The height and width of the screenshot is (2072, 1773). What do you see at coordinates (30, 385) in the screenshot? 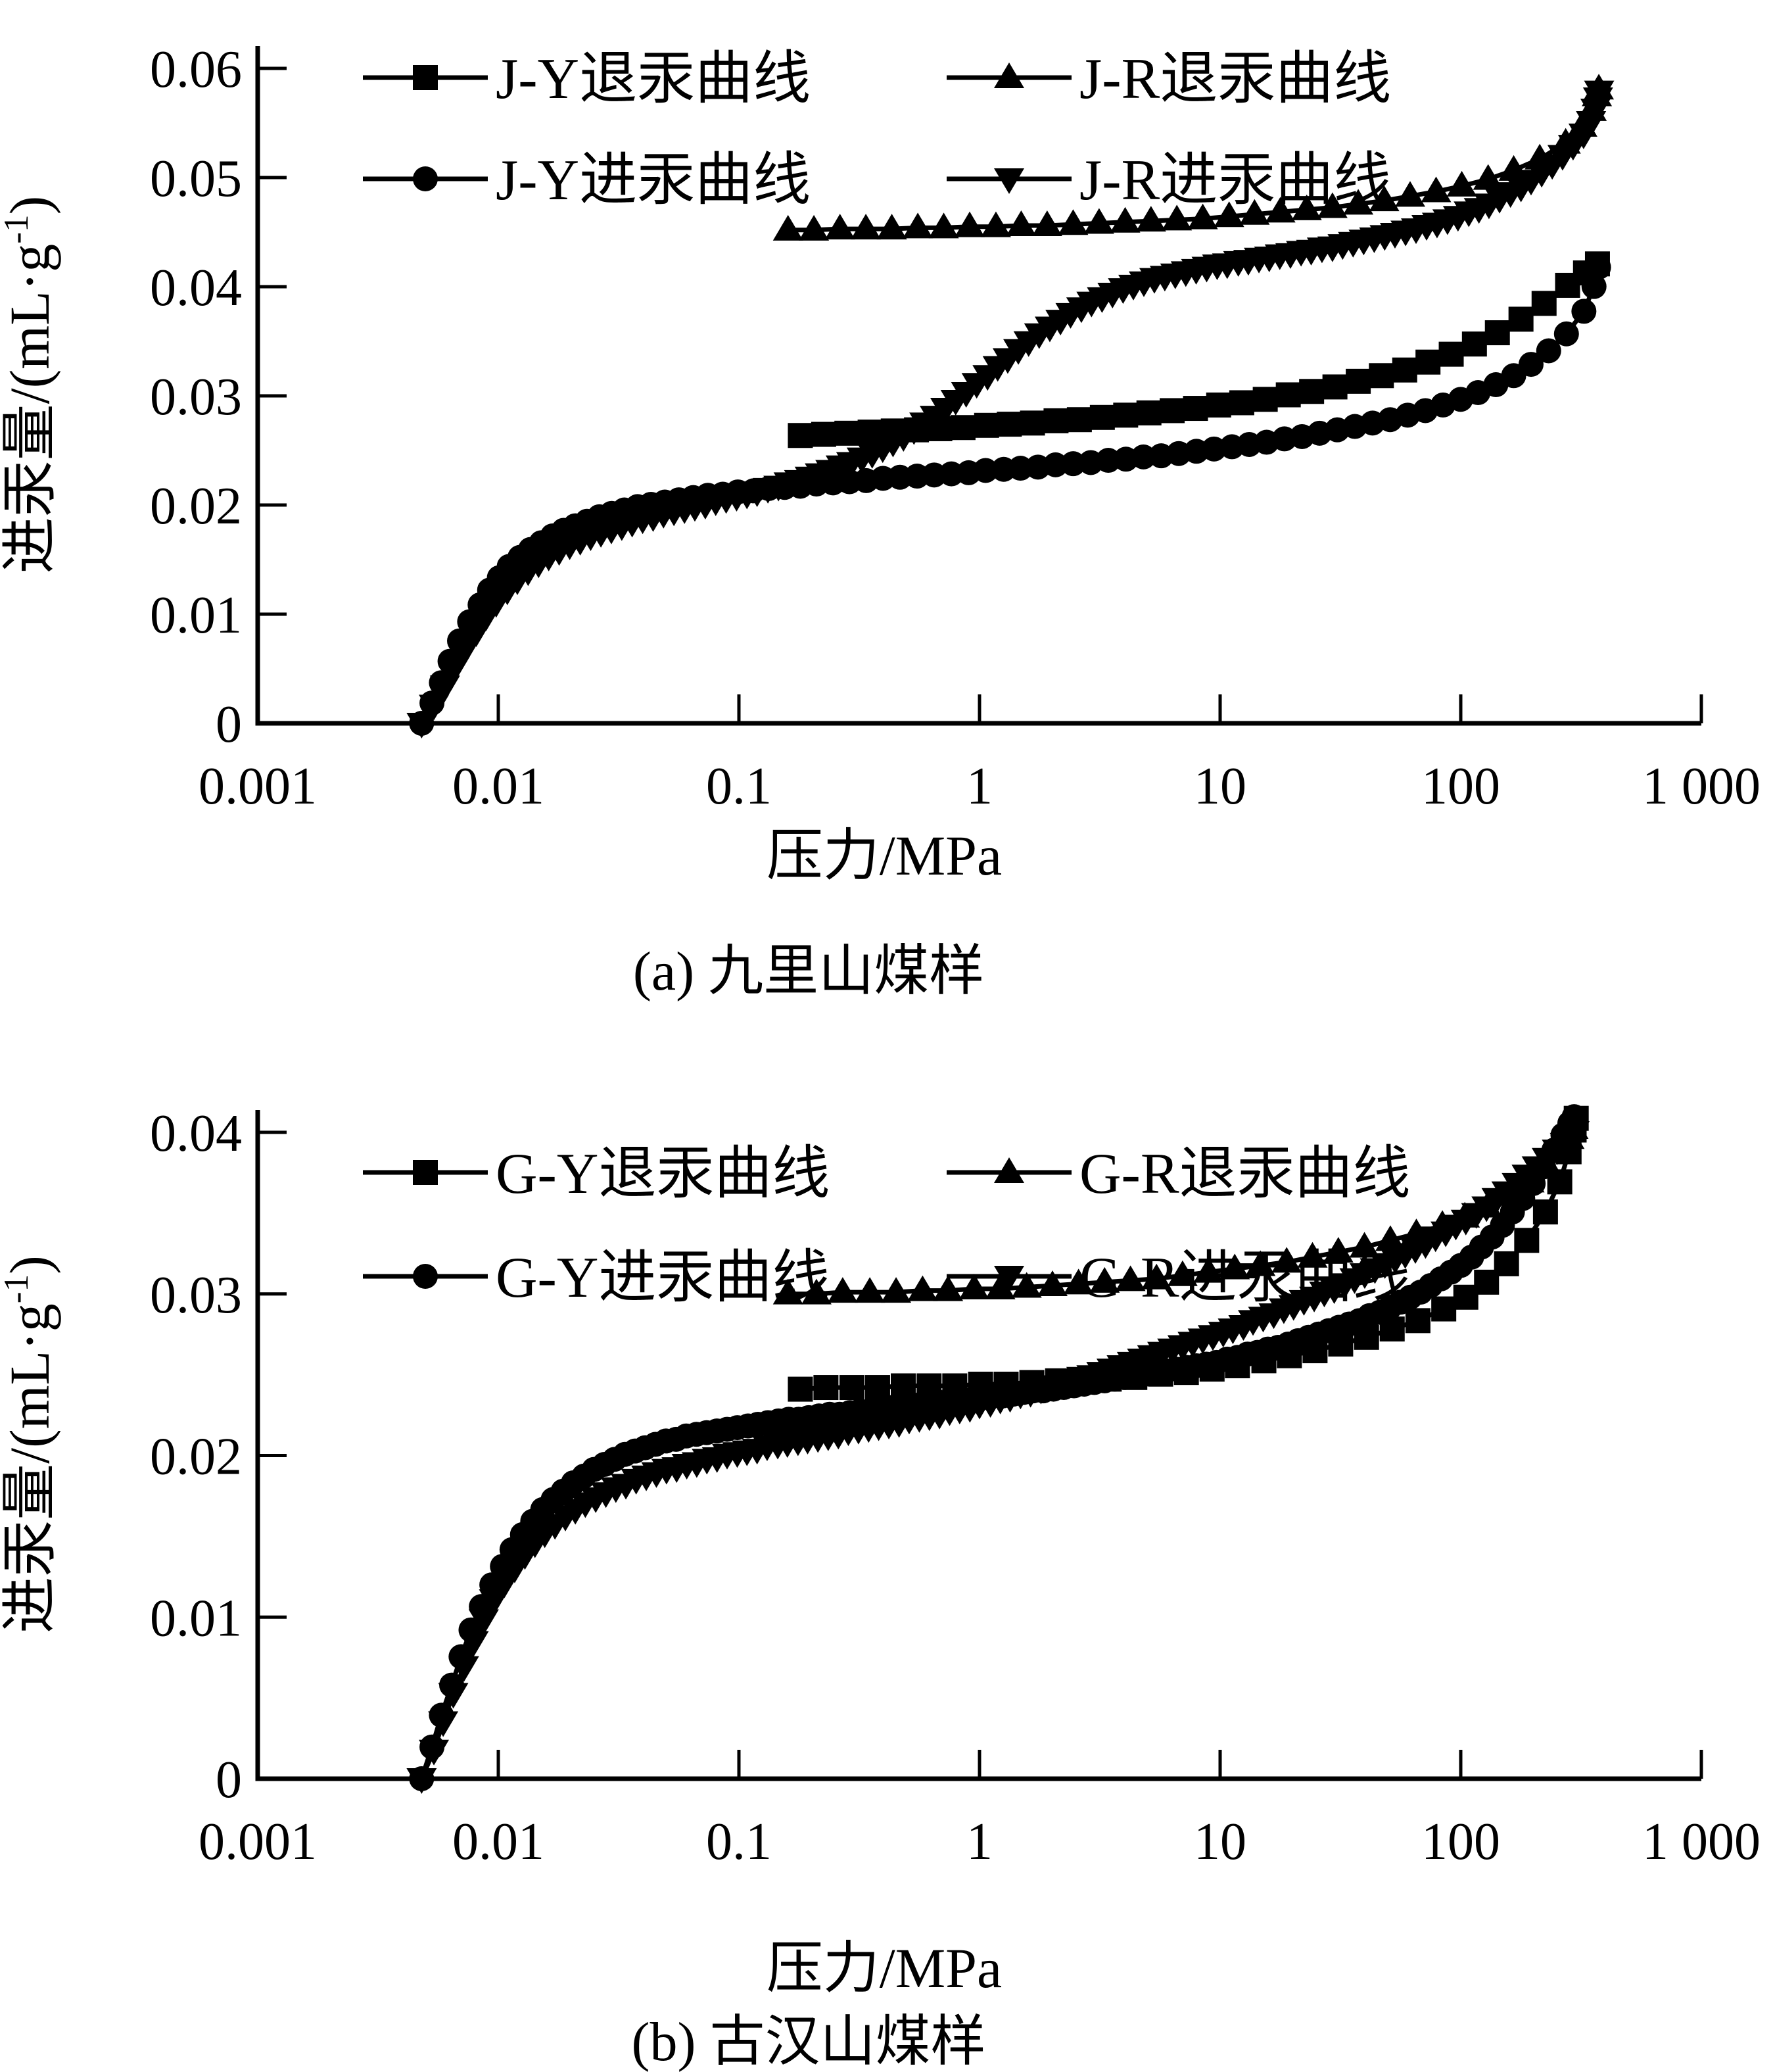
I see `y-axis-title: 进汞量/(mL·g-1)` at bounding box center [30, 385].